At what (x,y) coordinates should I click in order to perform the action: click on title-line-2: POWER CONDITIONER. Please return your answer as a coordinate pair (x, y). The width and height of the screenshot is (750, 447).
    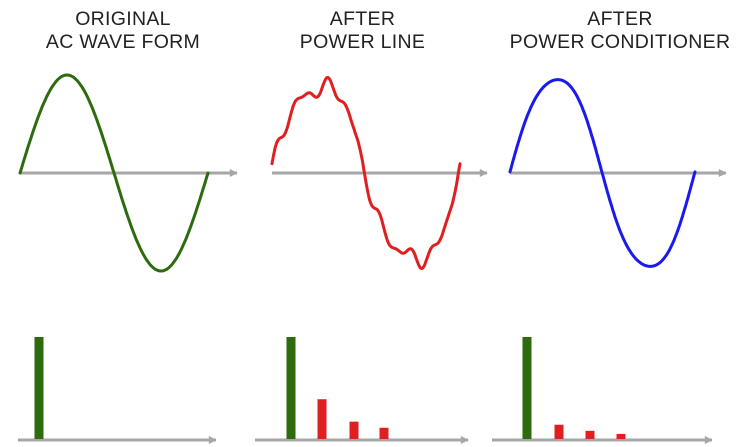
    Looking at the image, I should click on (620, 42).